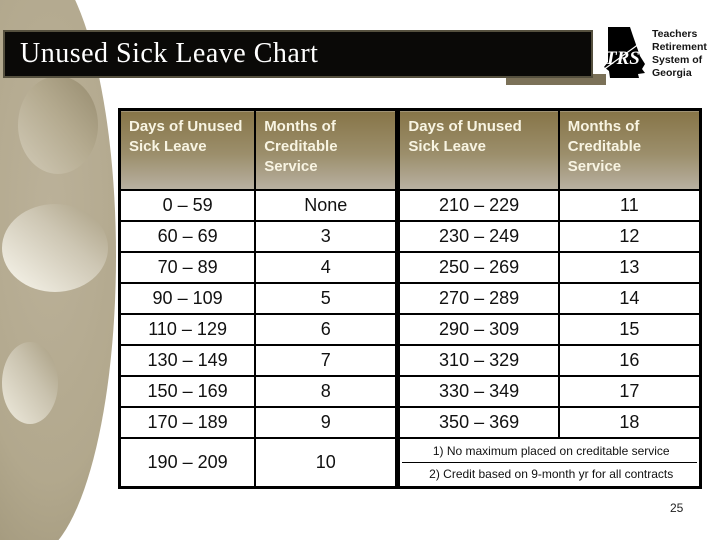 This screenshot has height=540, width=720. Describe the element at coordinates (478, 329) in the screenshot. I see `cell-days: 290 – 309` at that location.